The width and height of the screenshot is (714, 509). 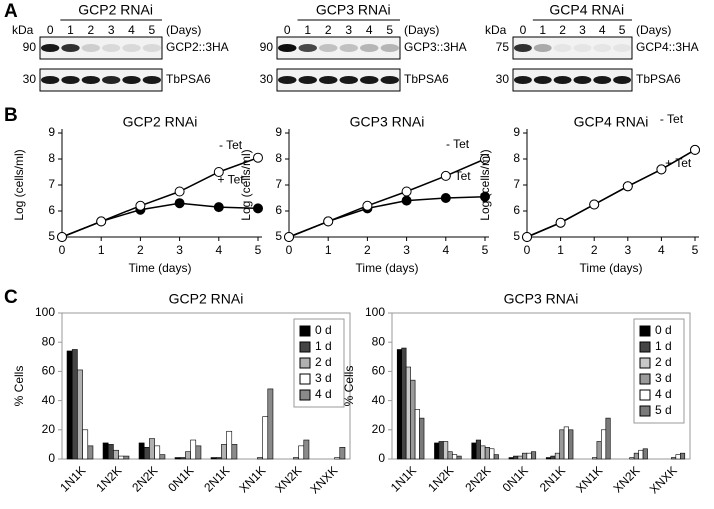 What do you see at coordinates (151, 30) in the screenshot?
I see `lane-label: 5` at bounding box center [151, 30].